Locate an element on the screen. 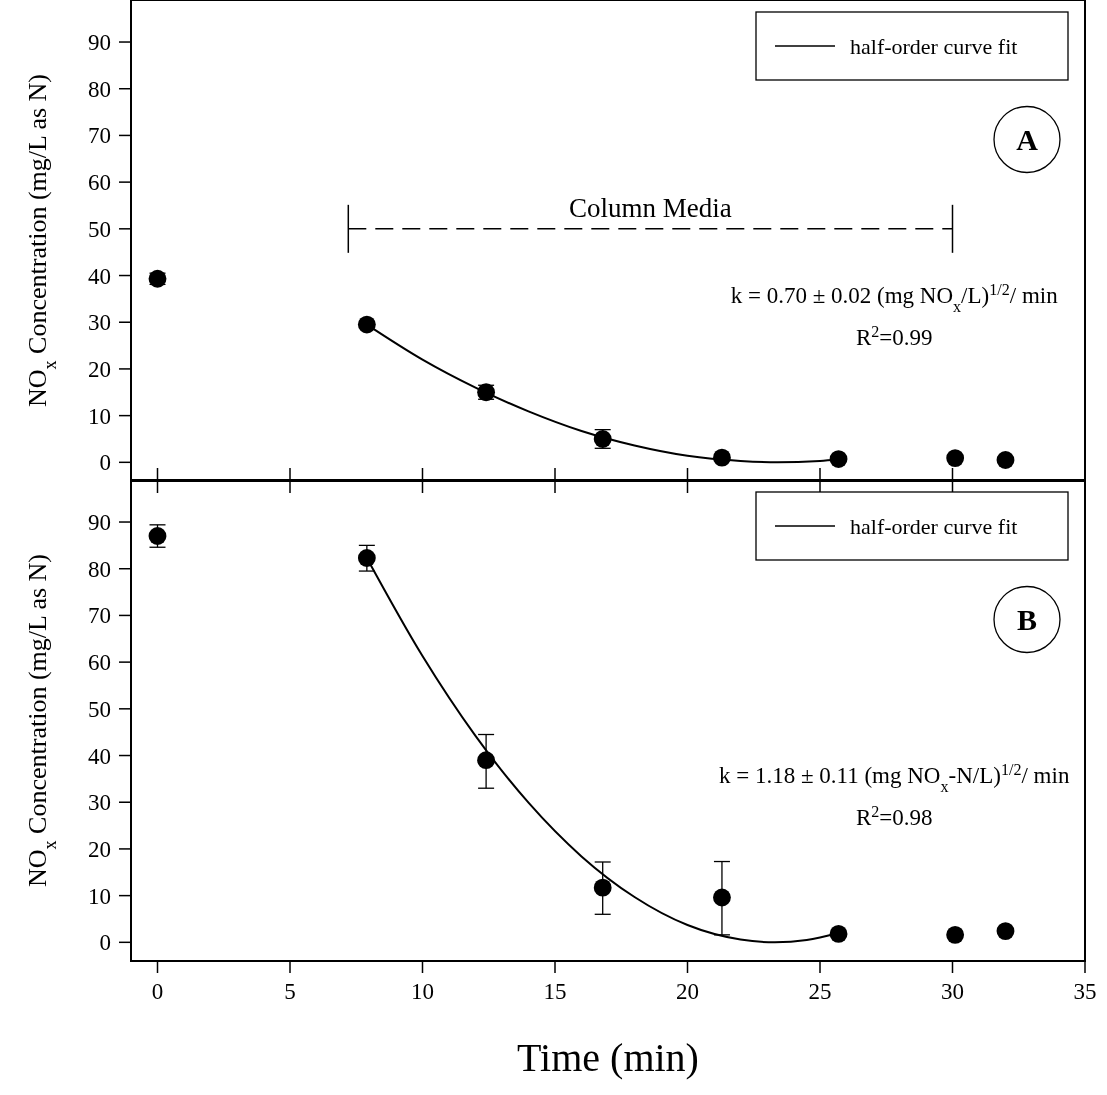 Image resolution: width=1107 pixels, height=1095 pixels. annotation: R$^{2}$=0.98 is located at coordinates (894, 816).